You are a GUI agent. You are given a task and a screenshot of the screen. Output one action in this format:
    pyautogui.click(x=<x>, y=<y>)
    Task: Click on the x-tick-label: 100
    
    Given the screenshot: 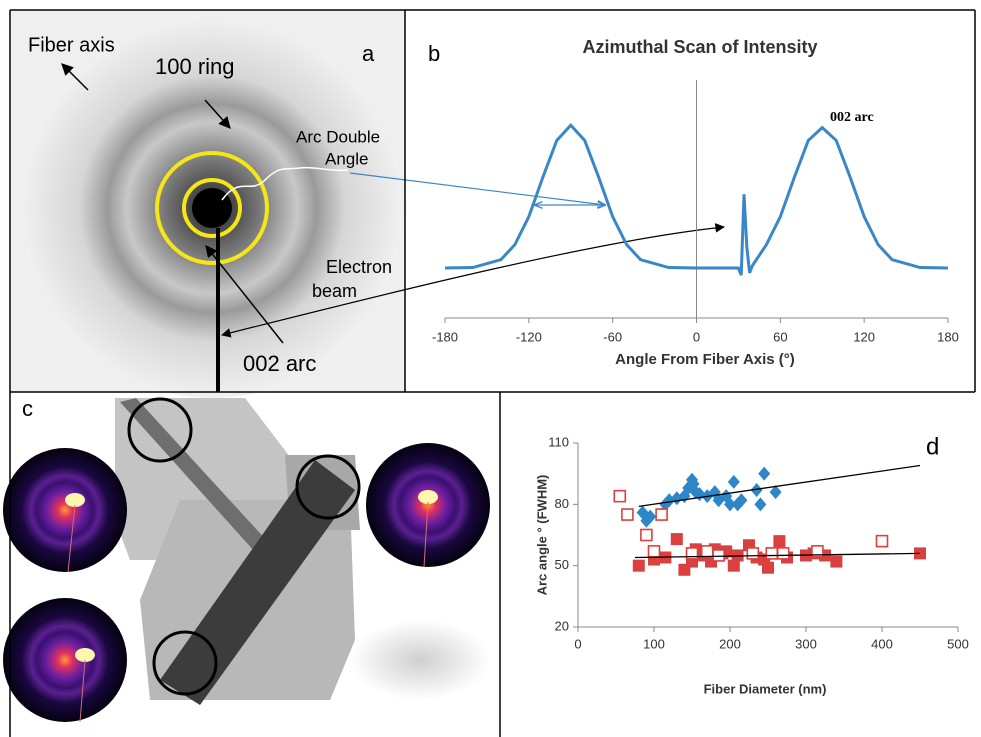 What is the action you would take?
    pyautogui.click(x=654, y=643)
    